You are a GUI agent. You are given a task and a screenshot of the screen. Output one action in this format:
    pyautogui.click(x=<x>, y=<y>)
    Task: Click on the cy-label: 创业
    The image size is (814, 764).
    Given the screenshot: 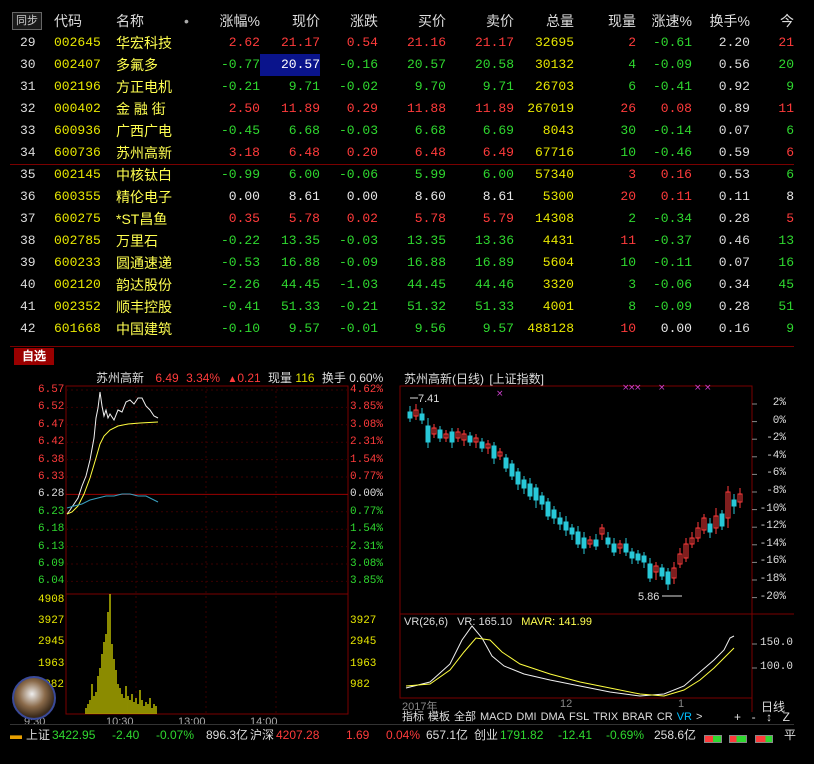 What is the action you would take?
    pyautogui.click(x=486, y=735)
    